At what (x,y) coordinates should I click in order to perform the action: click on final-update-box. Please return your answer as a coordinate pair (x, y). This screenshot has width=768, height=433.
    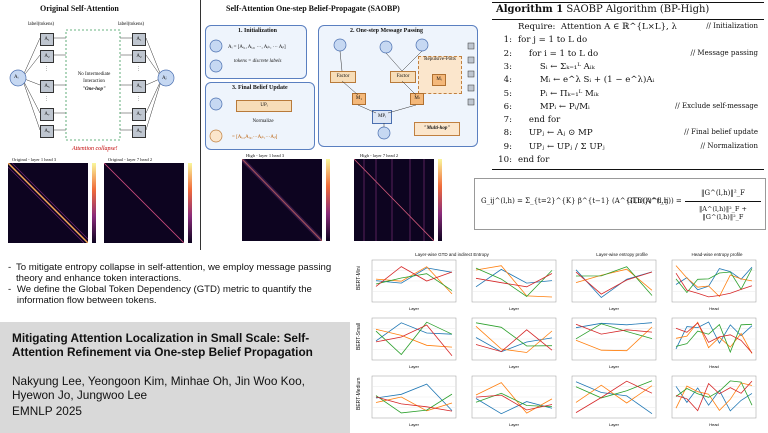
    Looking at the image, I should click on (260, 116).